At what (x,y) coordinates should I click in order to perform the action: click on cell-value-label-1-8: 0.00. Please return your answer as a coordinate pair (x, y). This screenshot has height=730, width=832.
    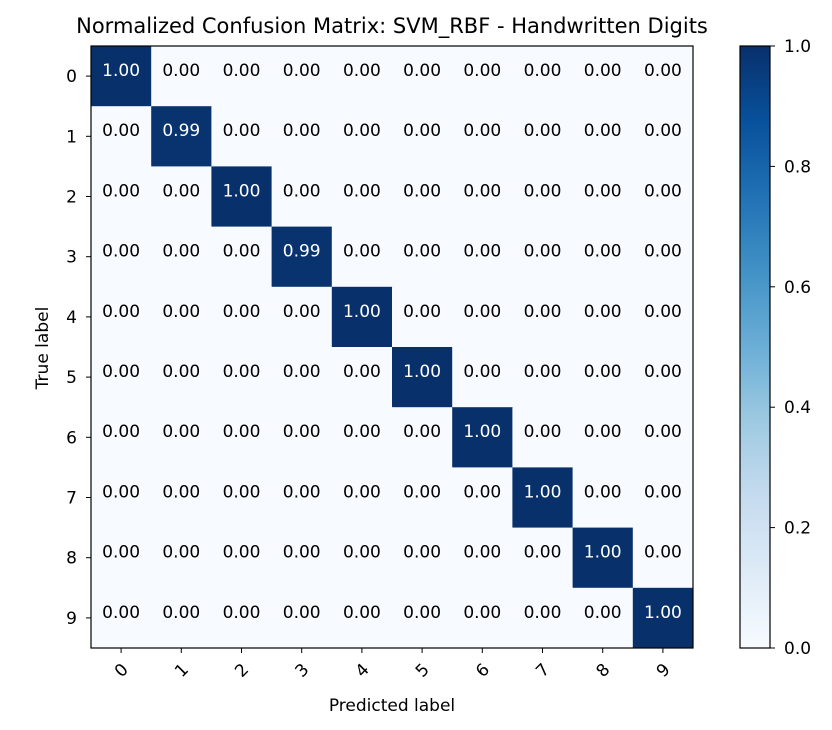
    Looking at the image, I should click on (603, 131).